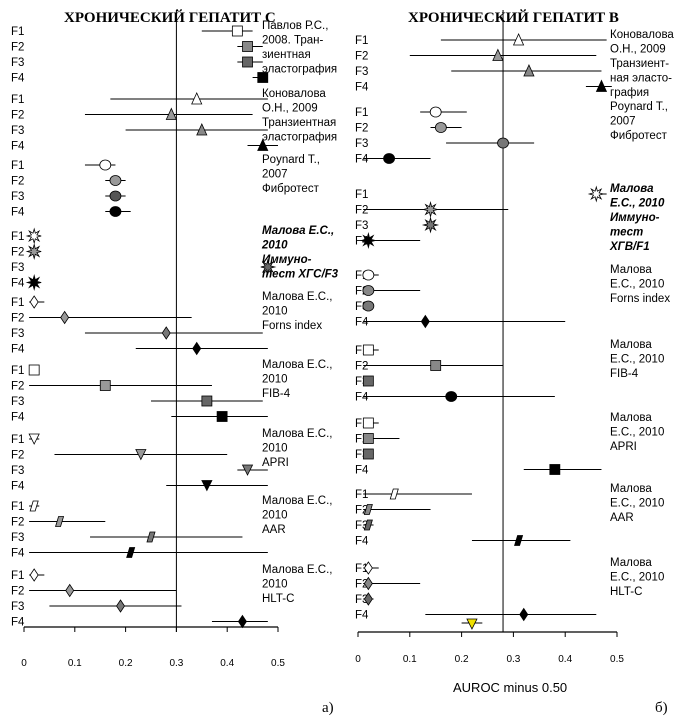  I want to click on overall-marker, so click(472, 624).